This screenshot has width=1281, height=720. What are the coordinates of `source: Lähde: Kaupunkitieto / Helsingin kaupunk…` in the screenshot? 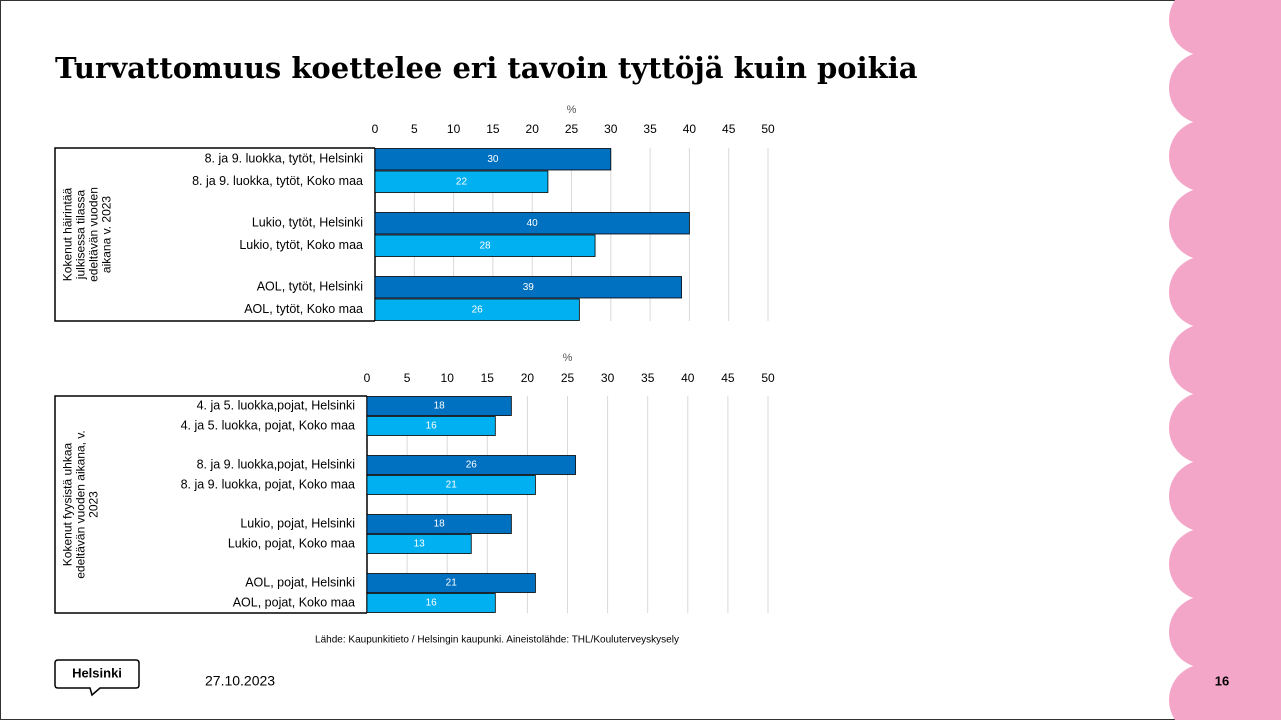 It's located at (497, 640).